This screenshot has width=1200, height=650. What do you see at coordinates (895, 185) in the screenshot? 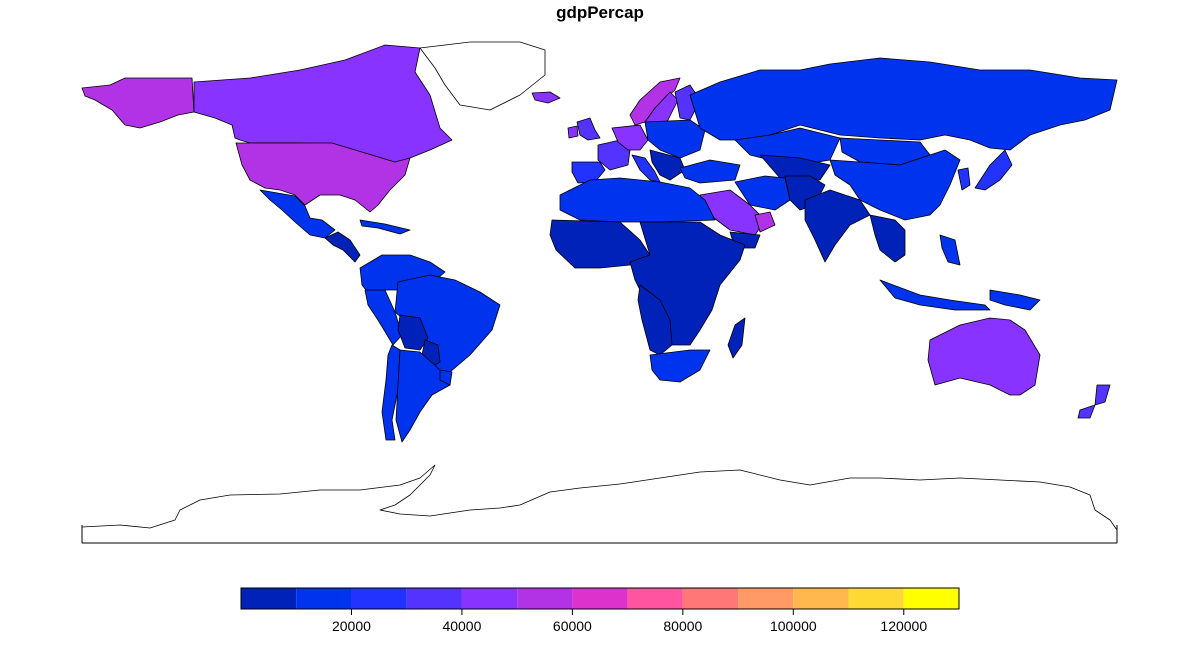
I see `region-china` at bounding box center [895, 185].